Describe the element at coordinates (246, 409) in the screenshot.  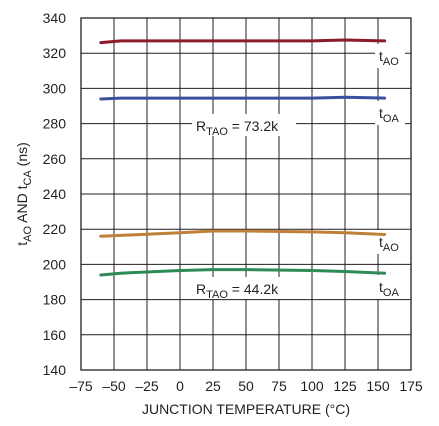
I see `x-axis-title: JUNCTION TEMPERATURE (°C)` at that location.